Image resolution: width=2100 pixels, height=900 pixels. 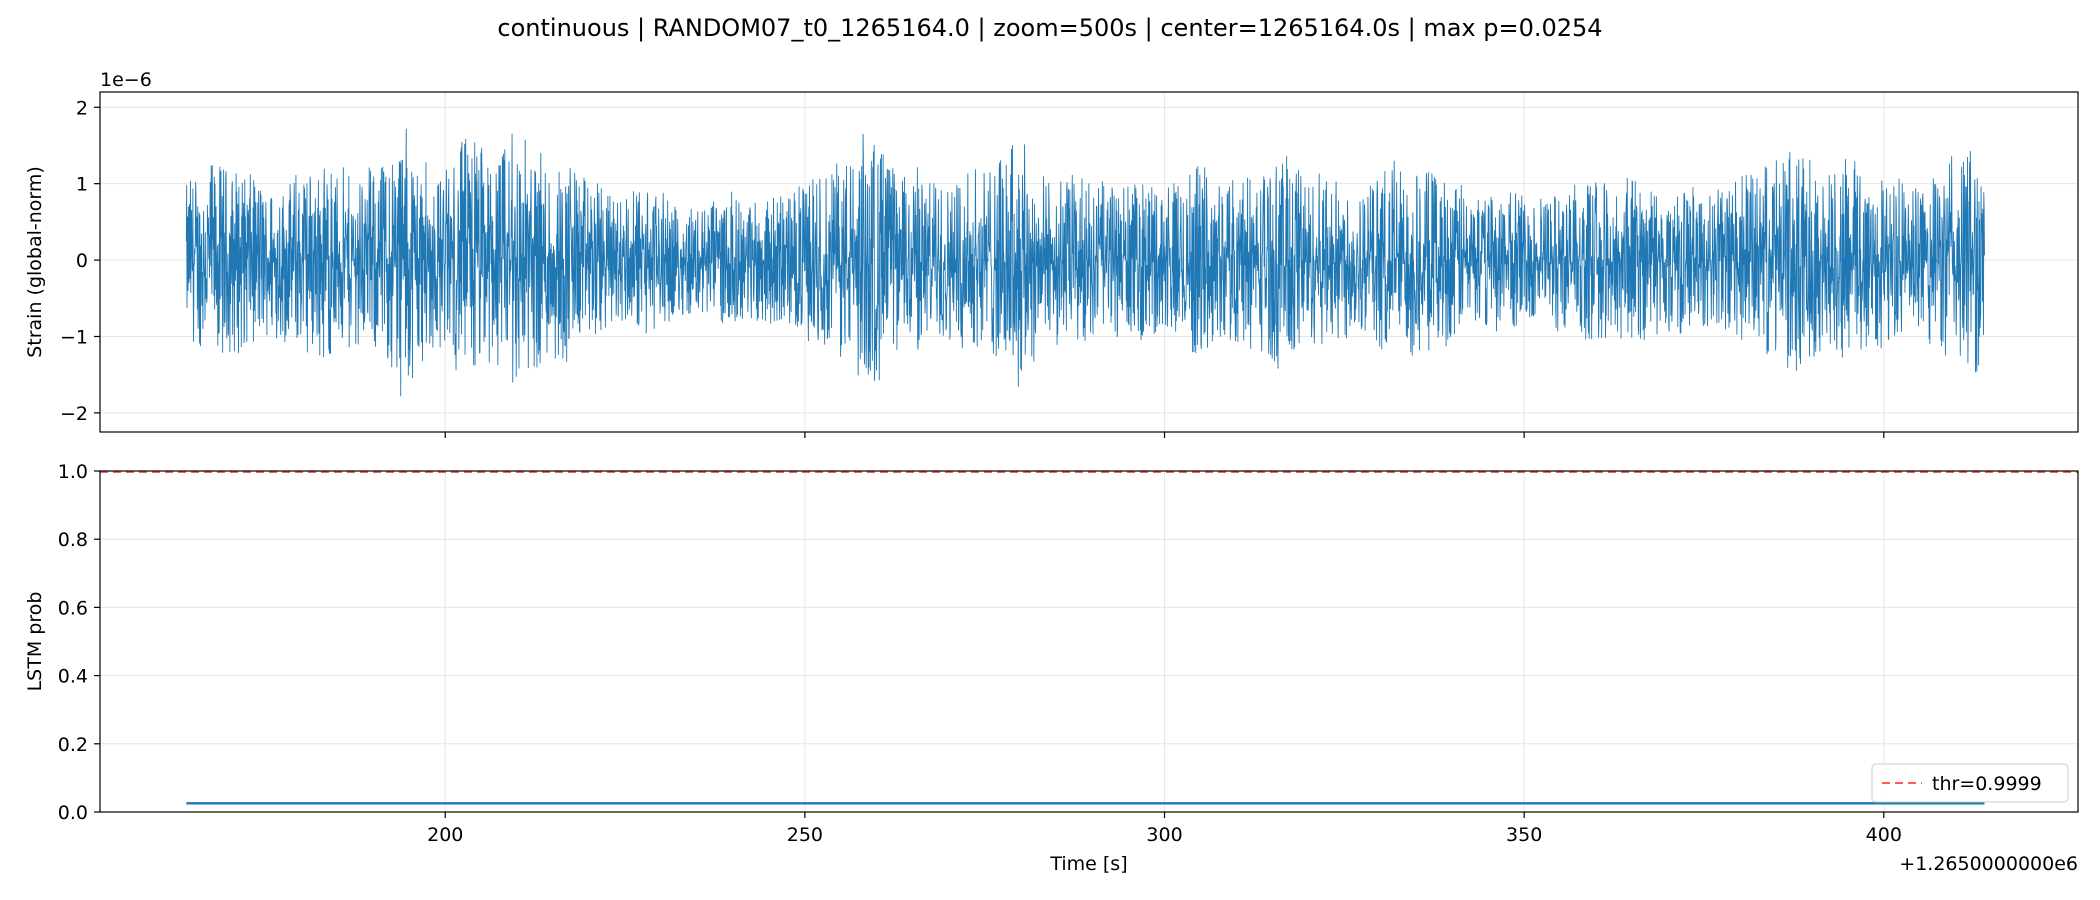 What do you see at coordinates (74, 414) in the screenshot?
I see `strain-y-tick-label: −2` at bounding box center [74, 414].